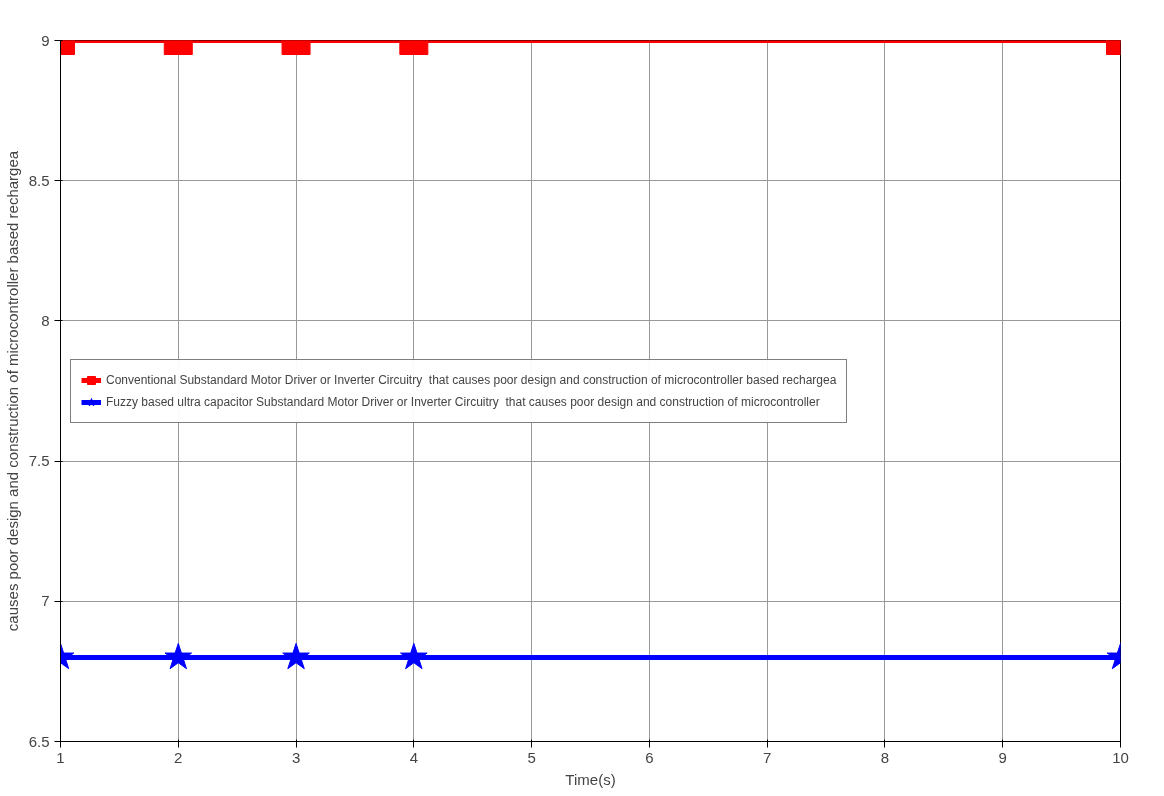 This screenshot has width=1164, height=796. Describe the element at coordinates (463, 401) in the screenshot. I see `legend-label: Fuzzy based ultra capacitor Substandard Motor Driver or Inverter Circuitry that causes poor design and construction of microcontroller` at that location.